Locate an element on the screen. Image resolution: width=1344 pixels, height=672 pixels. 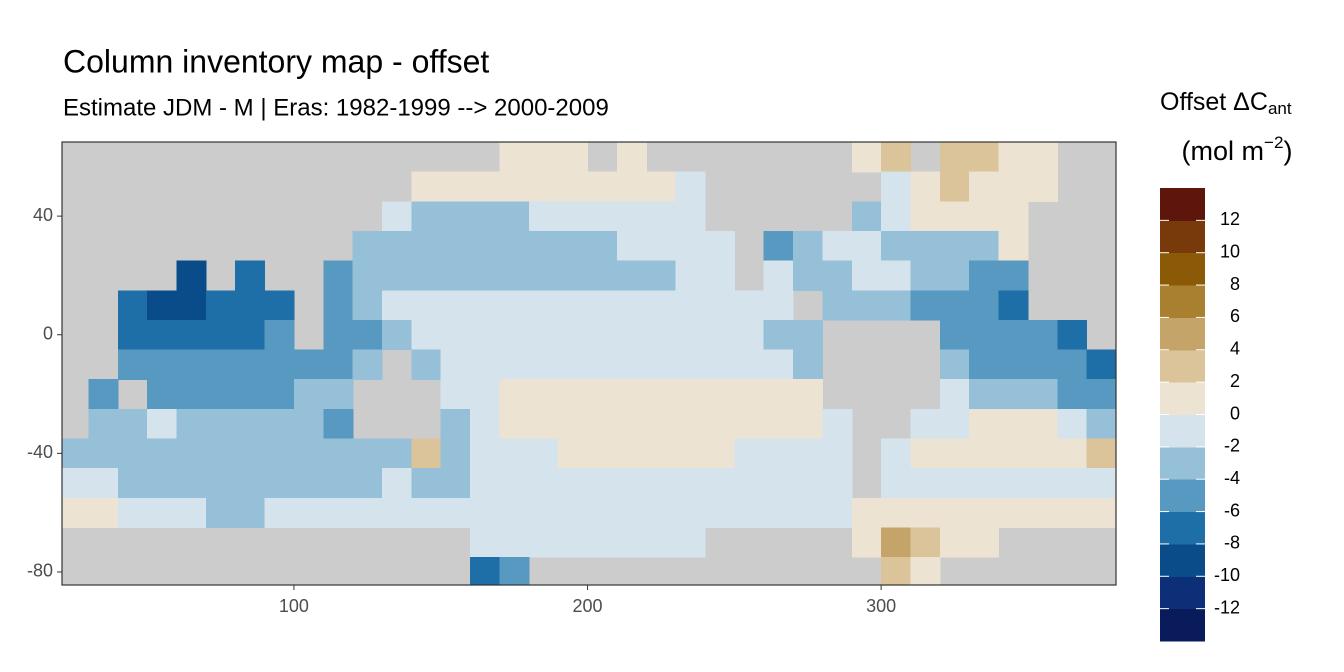
legend-tick-label: 12 is located at coordinates (1230, 219).